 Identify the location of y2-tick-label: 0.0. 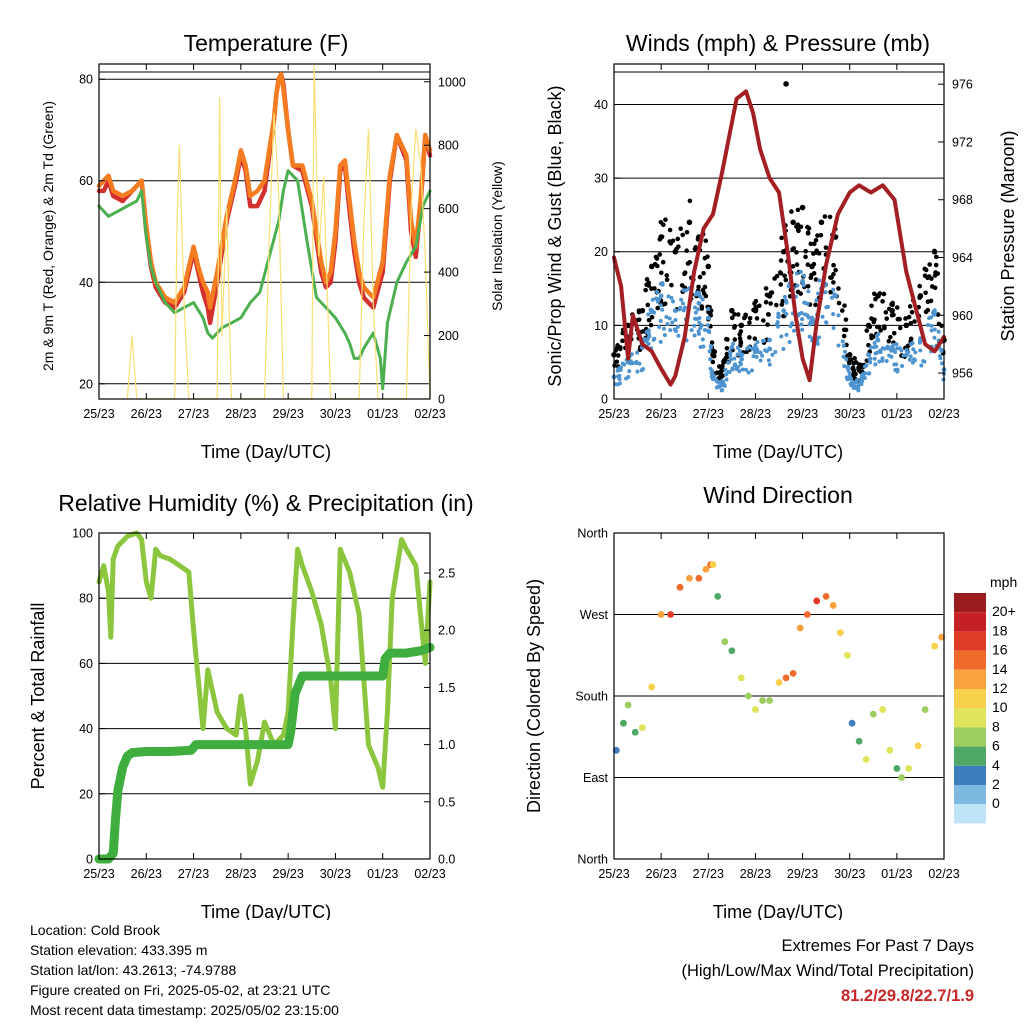
(446, 860).